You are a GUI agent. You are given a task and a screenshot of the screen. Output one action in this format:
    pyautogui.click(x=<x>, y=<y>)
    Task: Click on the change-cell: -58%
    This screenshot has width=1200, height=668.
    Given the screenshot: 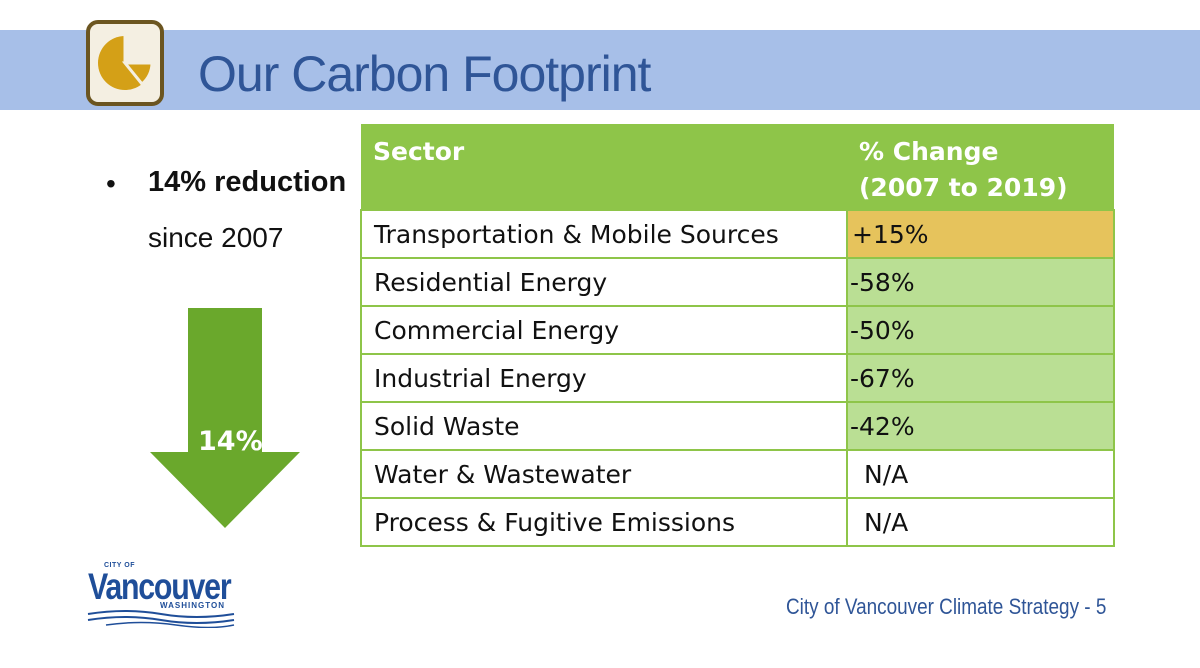 What is the action you would take?
    pyautogui.click(x=980, y=282)
    